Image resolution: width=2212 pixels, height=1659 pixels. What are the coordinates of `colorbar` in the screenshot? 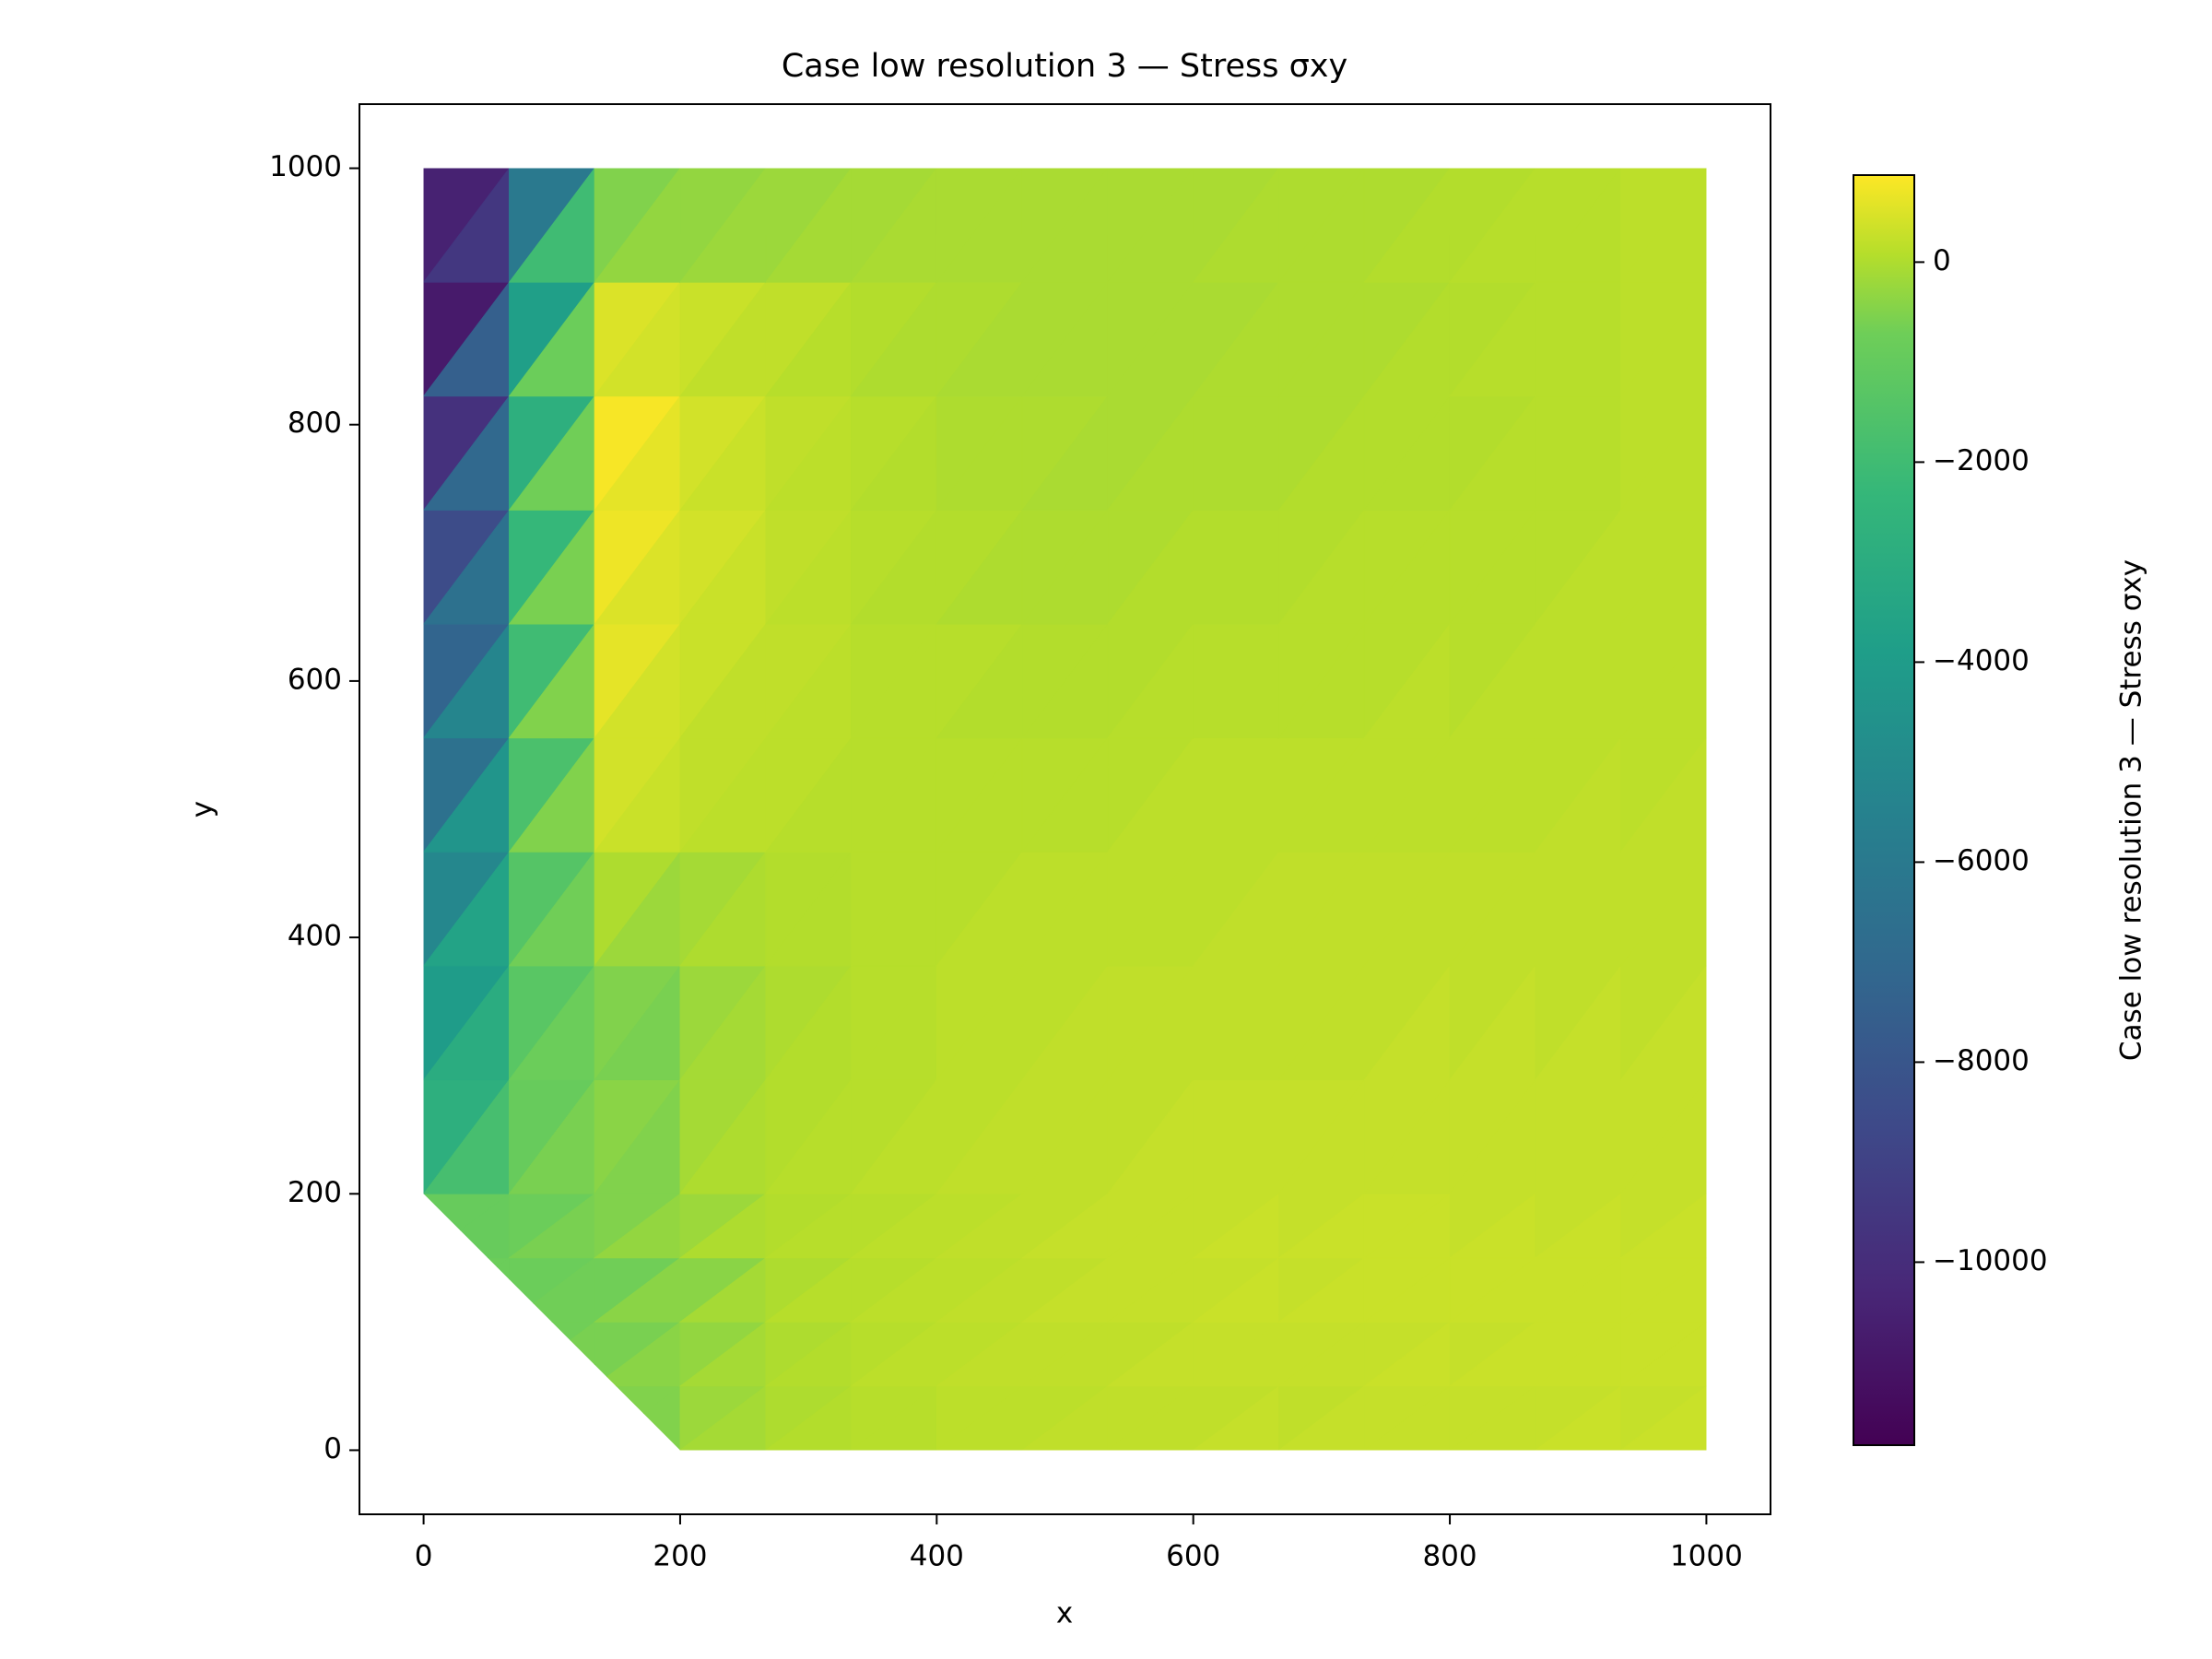 It's located at (1884, 810).